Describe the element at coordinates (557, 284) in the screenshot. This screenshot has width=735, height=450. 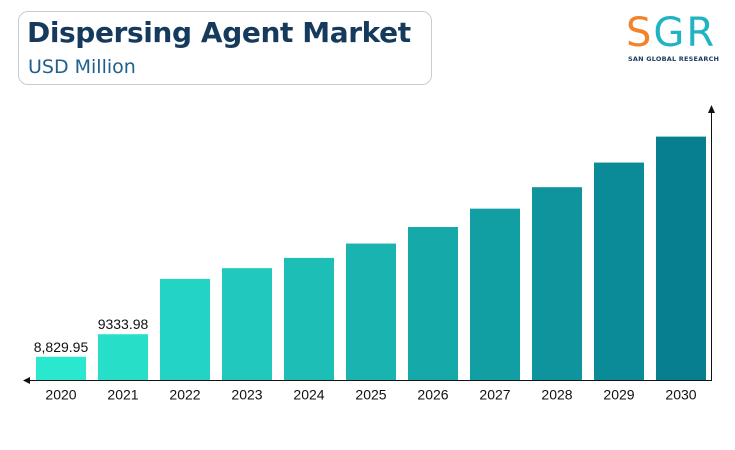
I see `bar-2028` at that location.